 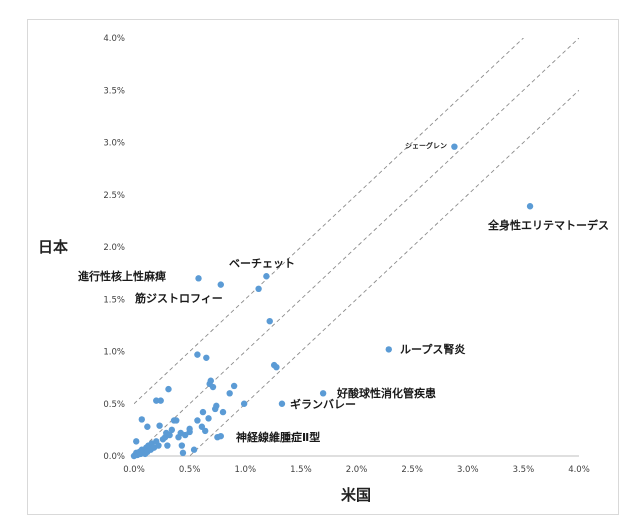 I want to click on y-tick-label: 0.0%, so click(x=114, y=457).